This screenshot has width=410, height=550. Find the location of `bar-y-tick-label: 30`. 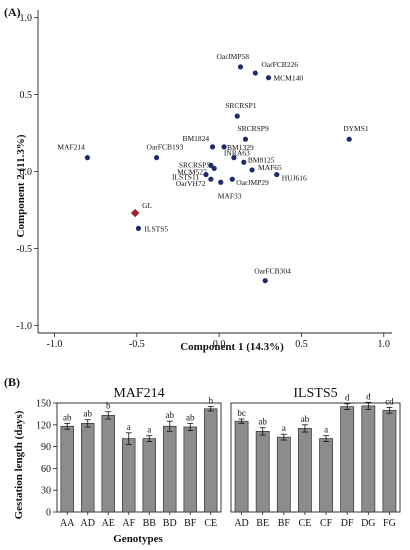

bar-y-tick-label: 30 is located at coordinates (46, 491).